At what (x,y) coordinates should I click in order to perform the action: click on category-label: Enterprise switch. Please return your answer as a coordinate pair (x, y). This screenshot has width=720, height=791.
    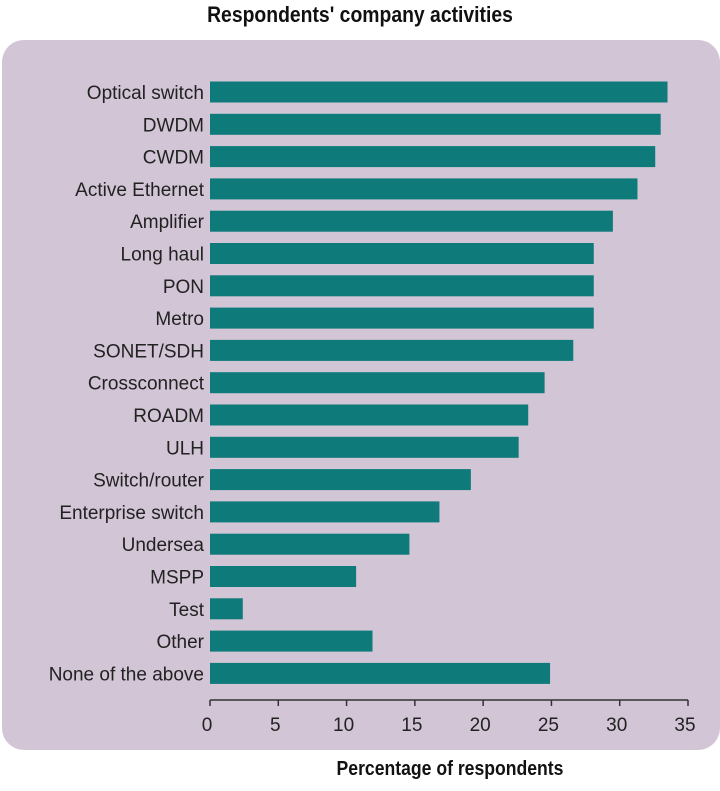
    Looking at the image, I should click on (131, 513).